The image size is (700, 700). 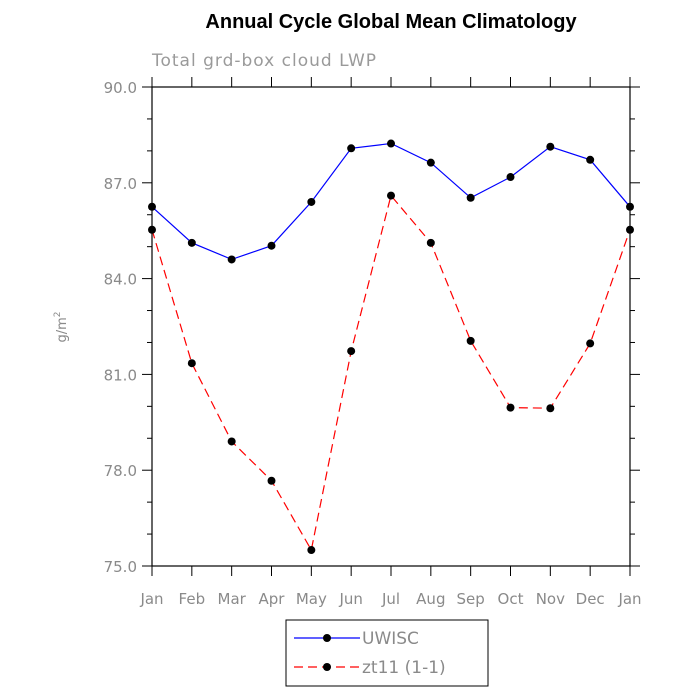 What do you see at coordinates (58, 314) in the screenshot?
I see `y-axis-label-superscript: 2` at bounding box center [58, 314].